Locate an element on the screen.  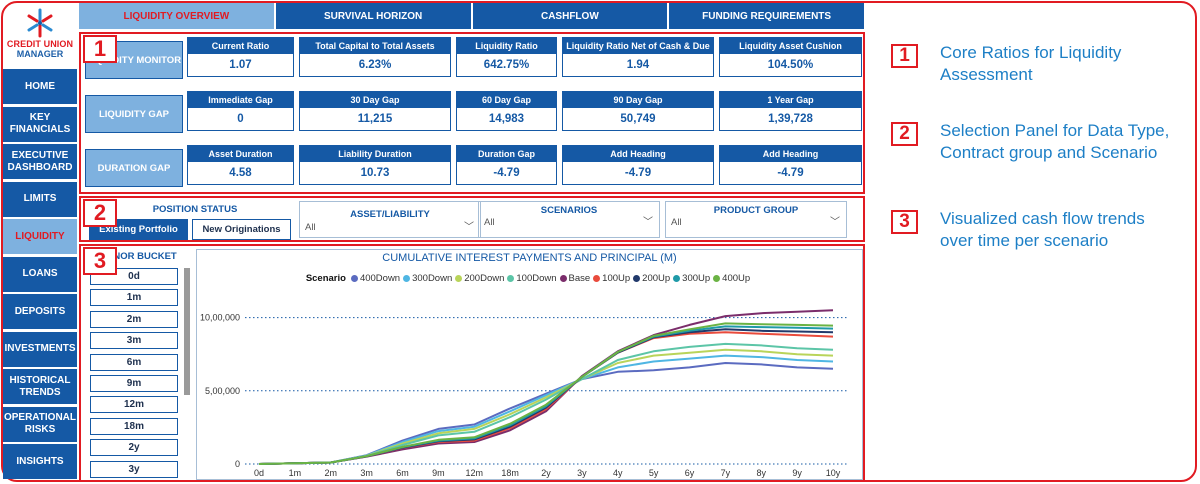
sidebar-item-liquidity: LIQUIDITY is located at coordinates (40, 237).